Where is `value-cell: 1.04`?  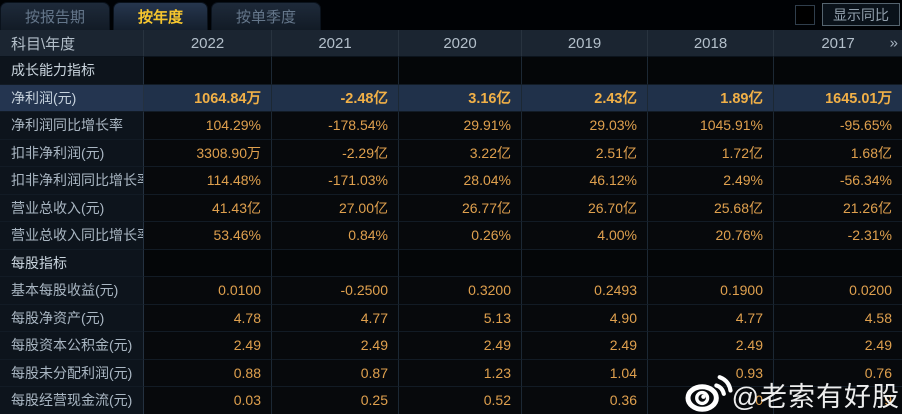
value-cell: 1.04 is located at coordinates (585, 373).